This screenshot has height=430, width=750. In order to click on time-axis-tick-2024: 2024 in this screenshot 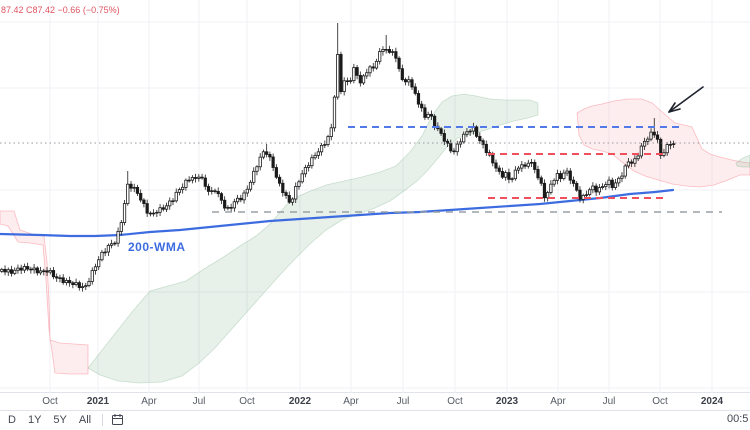, I will do `click(712, 401)`.